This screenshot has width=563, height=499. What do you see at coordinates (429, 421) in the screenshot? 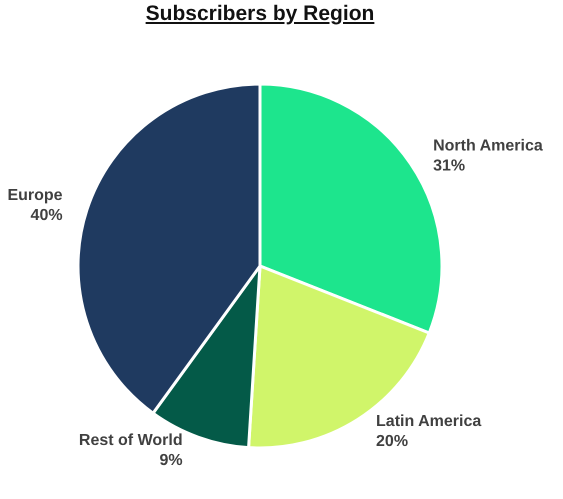
I see `slice-label: Latin America` at bounding box center [429, 421].